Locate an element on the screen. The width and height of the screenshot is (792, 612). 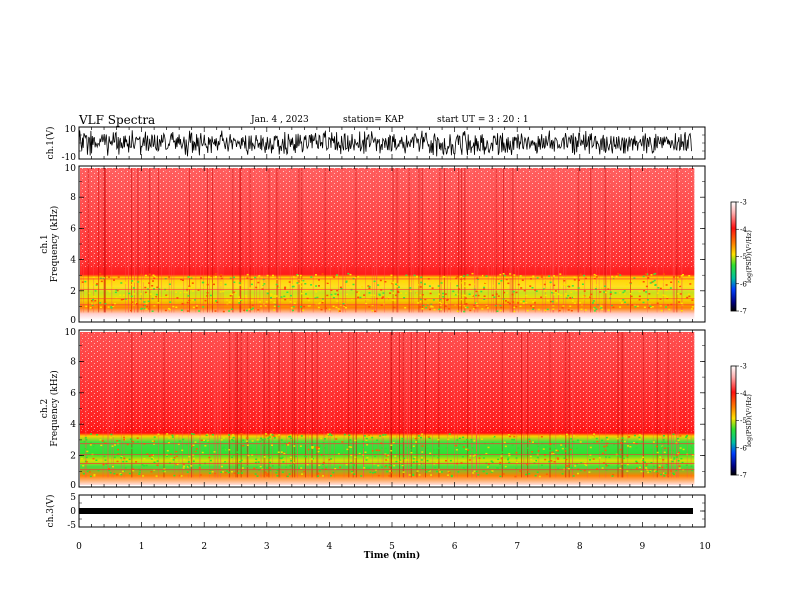
y-tick-label: 2 is located at coordinates (73, 292).